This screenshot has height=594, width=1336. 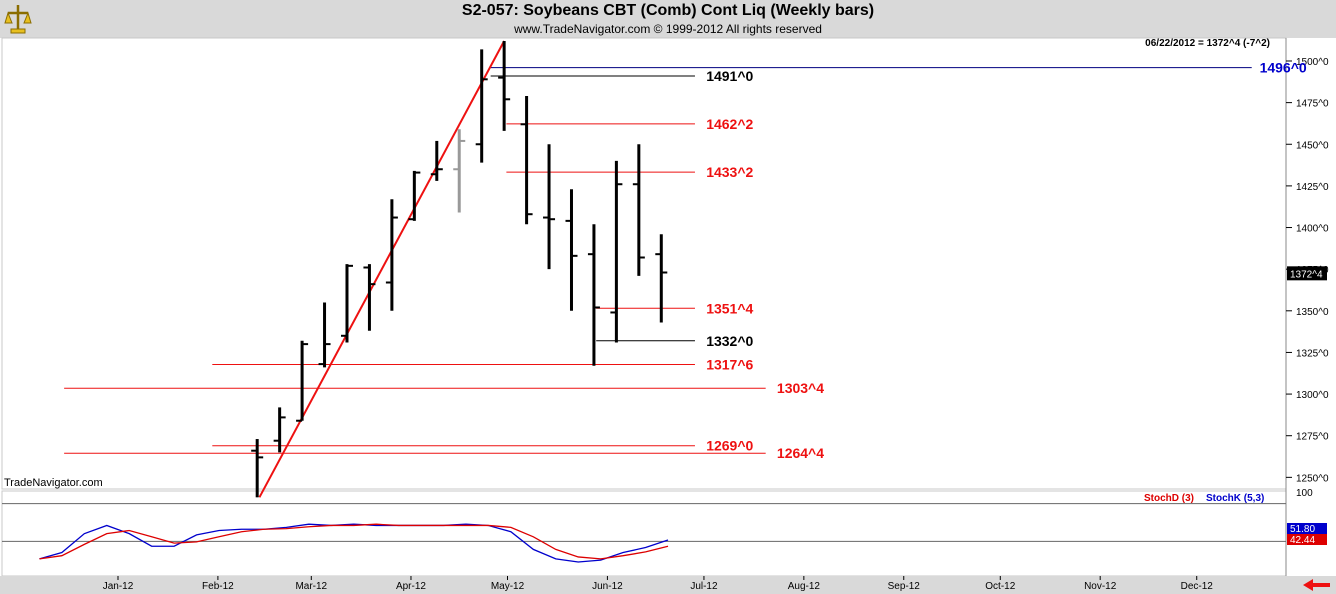 What do you see at coordinates (218, 586) in the screenshot?
I see `date-axis-label: Feb-12` at bounding box center [218, 586].